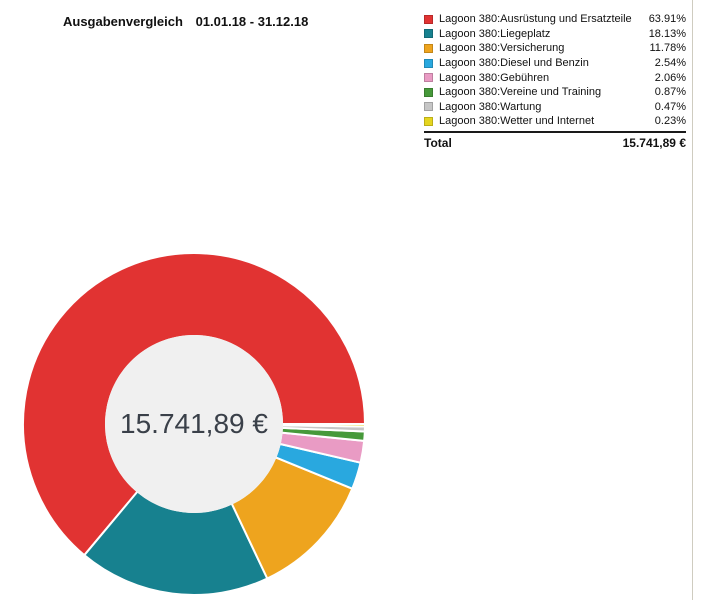 This screenshot has height=600, width=701. I want to click on legend-percent: 2.06%, so click(670, 77).